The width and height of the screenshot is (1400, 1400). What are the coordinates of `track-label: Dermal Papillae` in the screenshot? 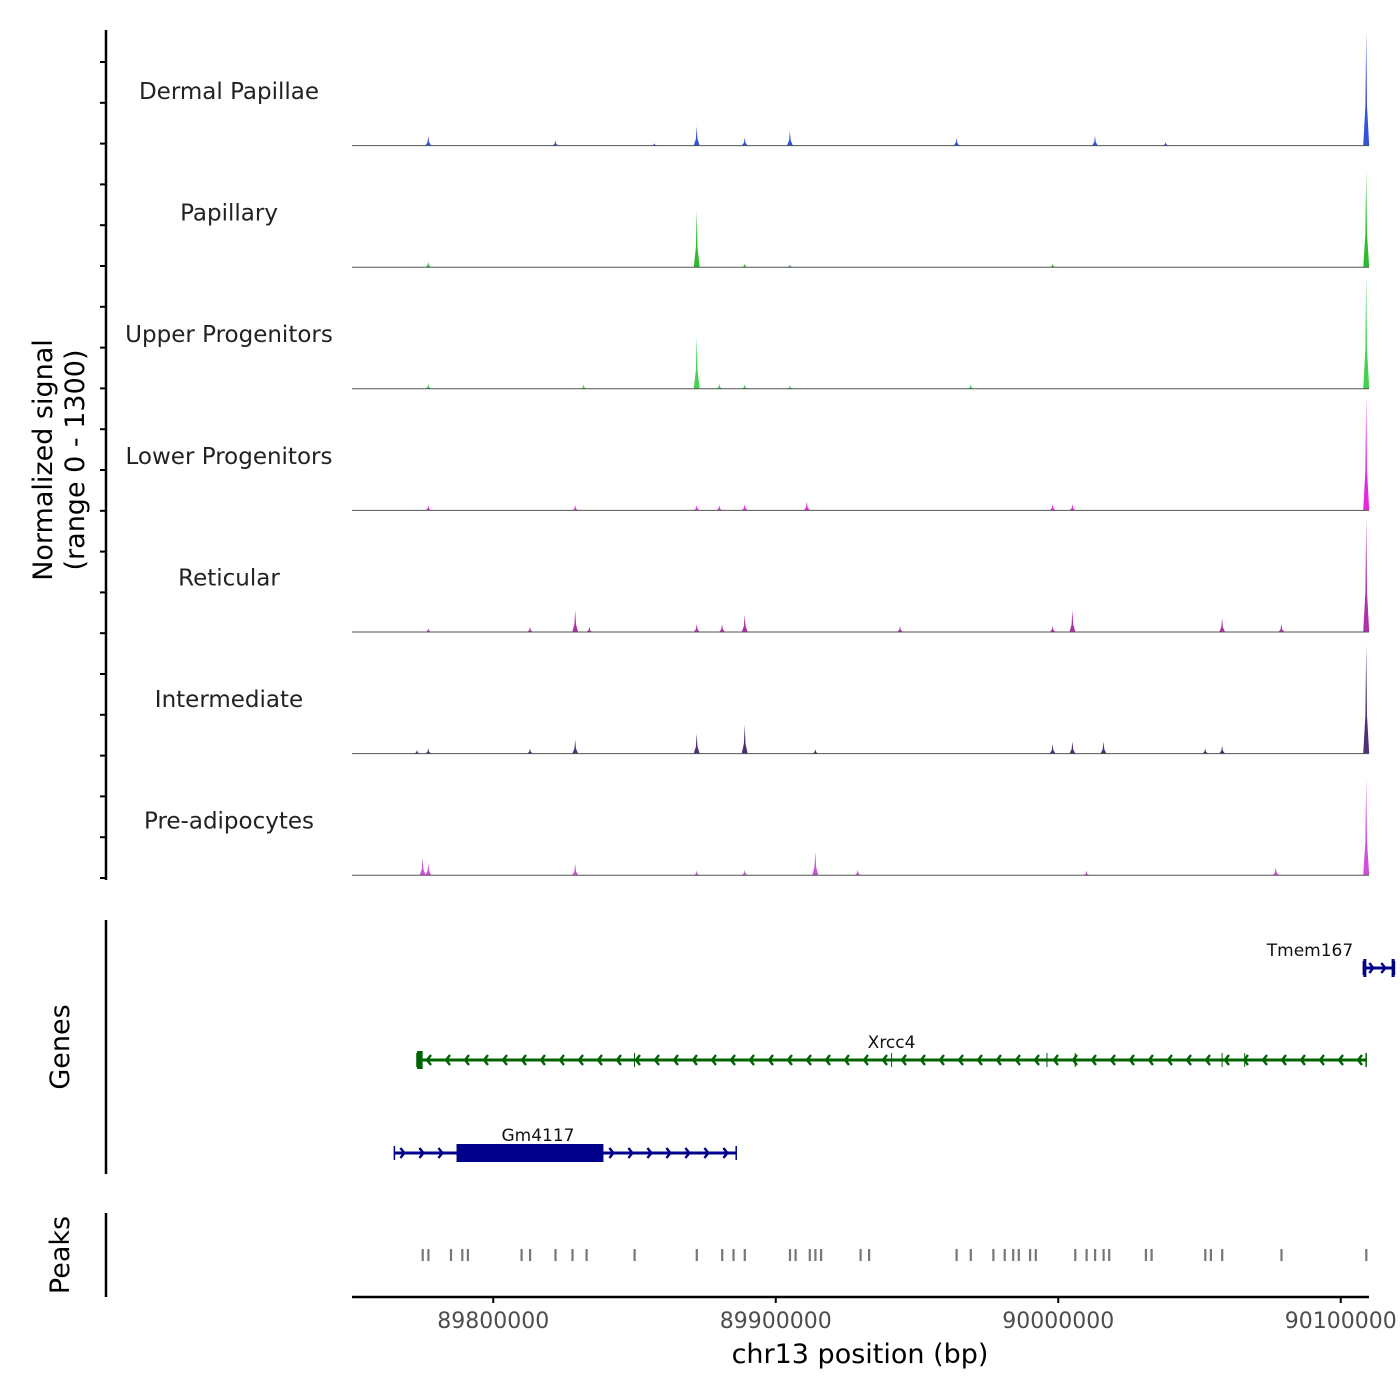 It's located at (229, 92).